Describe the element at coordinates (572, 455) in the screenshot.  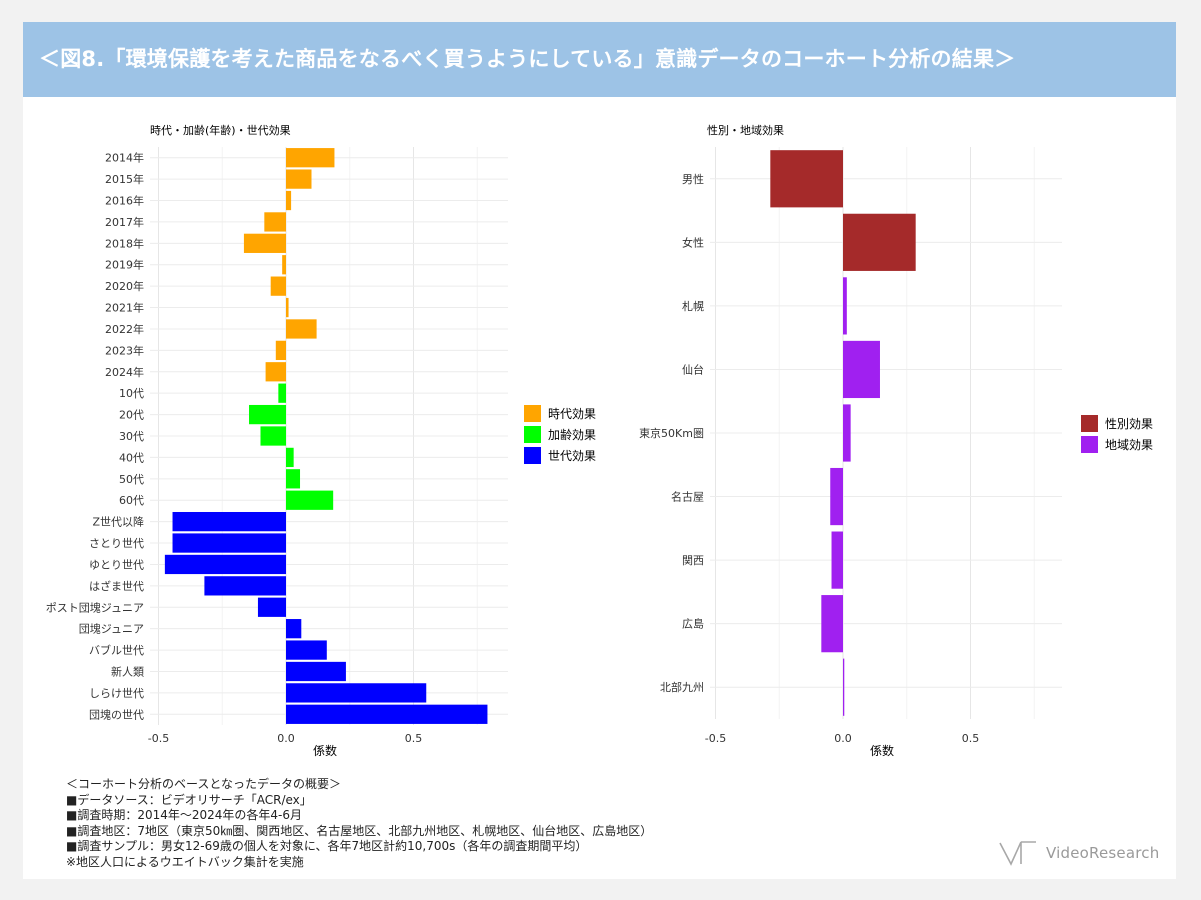
I see `legend-label: 世代効果` at that location.